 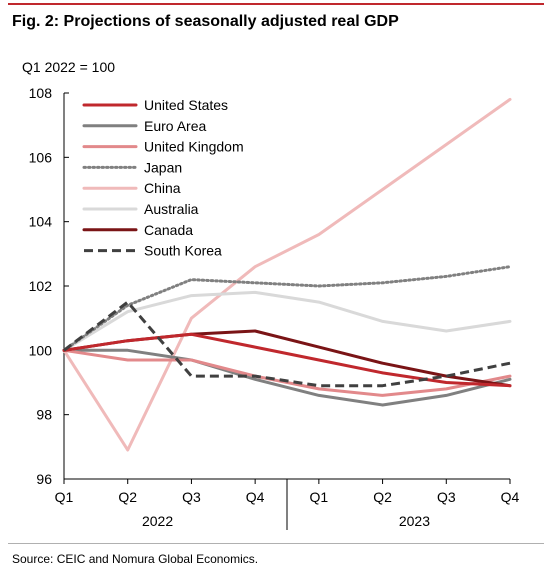 I want to click on y-tick-label: 106, so click(x=41, y=157).